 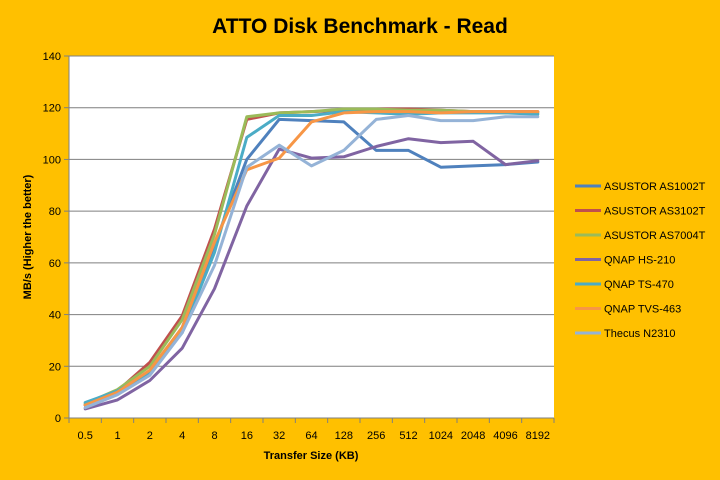 I want to click on x-tick-label: 2048, so click(x=473, y=436).